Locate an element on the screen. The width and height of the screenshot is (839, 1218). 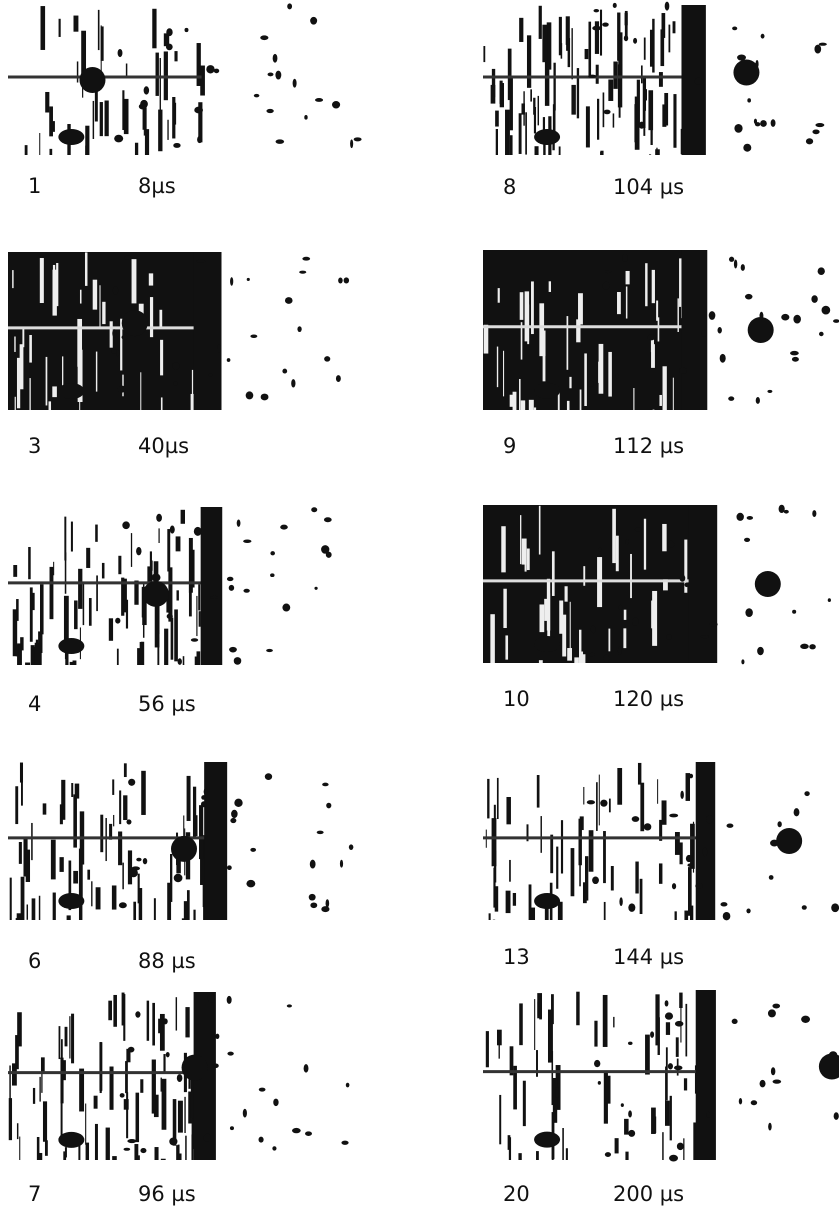
photo-frame is located at coordinates (661, 330).